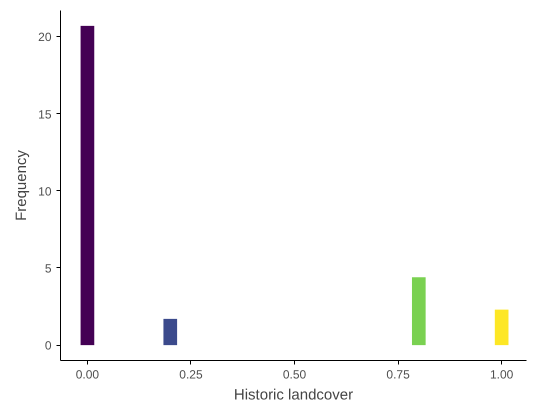 The height and width of the screenshot is (415, 541). What do you see at coordinates (45, 114) in the screenshot?
I see `y-tick-label: 15` at bounding box center [45, 114].